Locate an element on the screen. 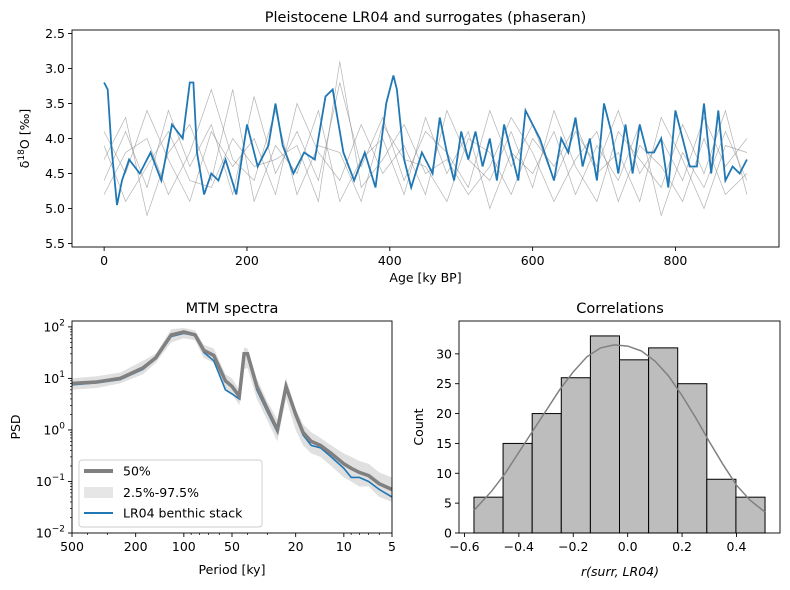  x-tick-label: 20 is located at coordinates (296, 546).